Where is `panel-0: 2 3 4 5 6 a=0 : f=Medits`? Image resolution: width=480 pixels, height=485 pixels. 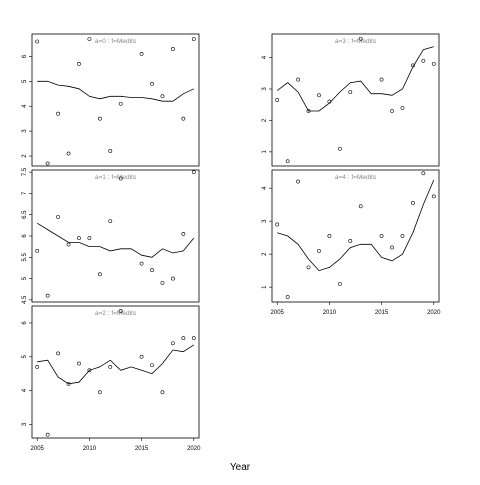
panel-0: 2 3 4 5 6 a=0 : f=Medits is located at coordinates (111, 100).